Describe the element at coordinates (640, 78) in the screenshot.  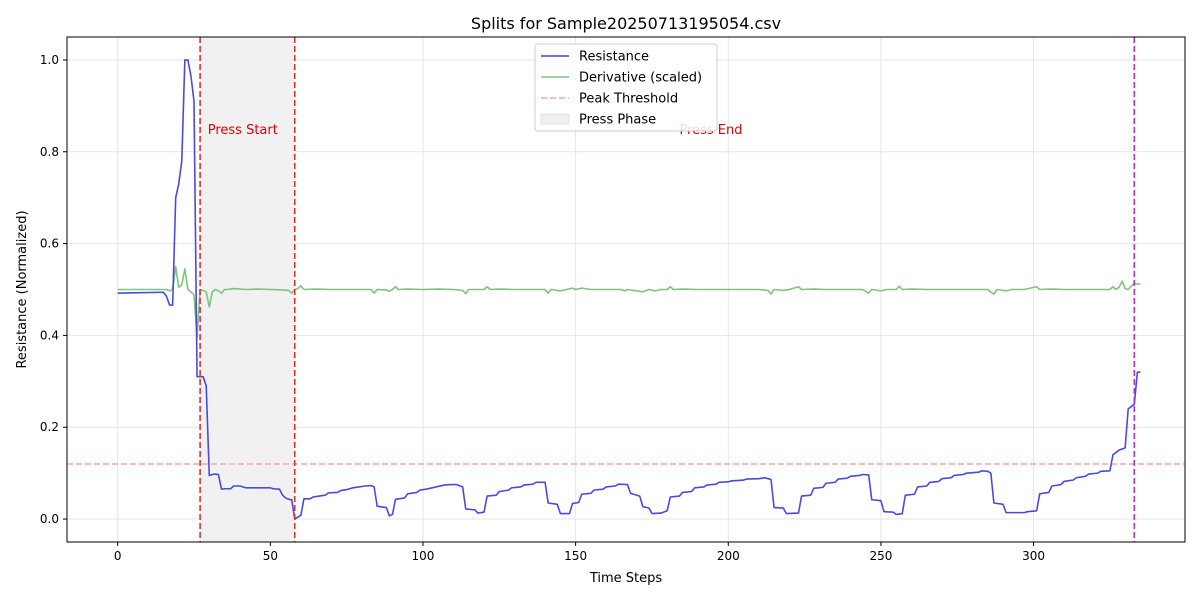
I see `legend-label: Derivative (scaled)` at that location.